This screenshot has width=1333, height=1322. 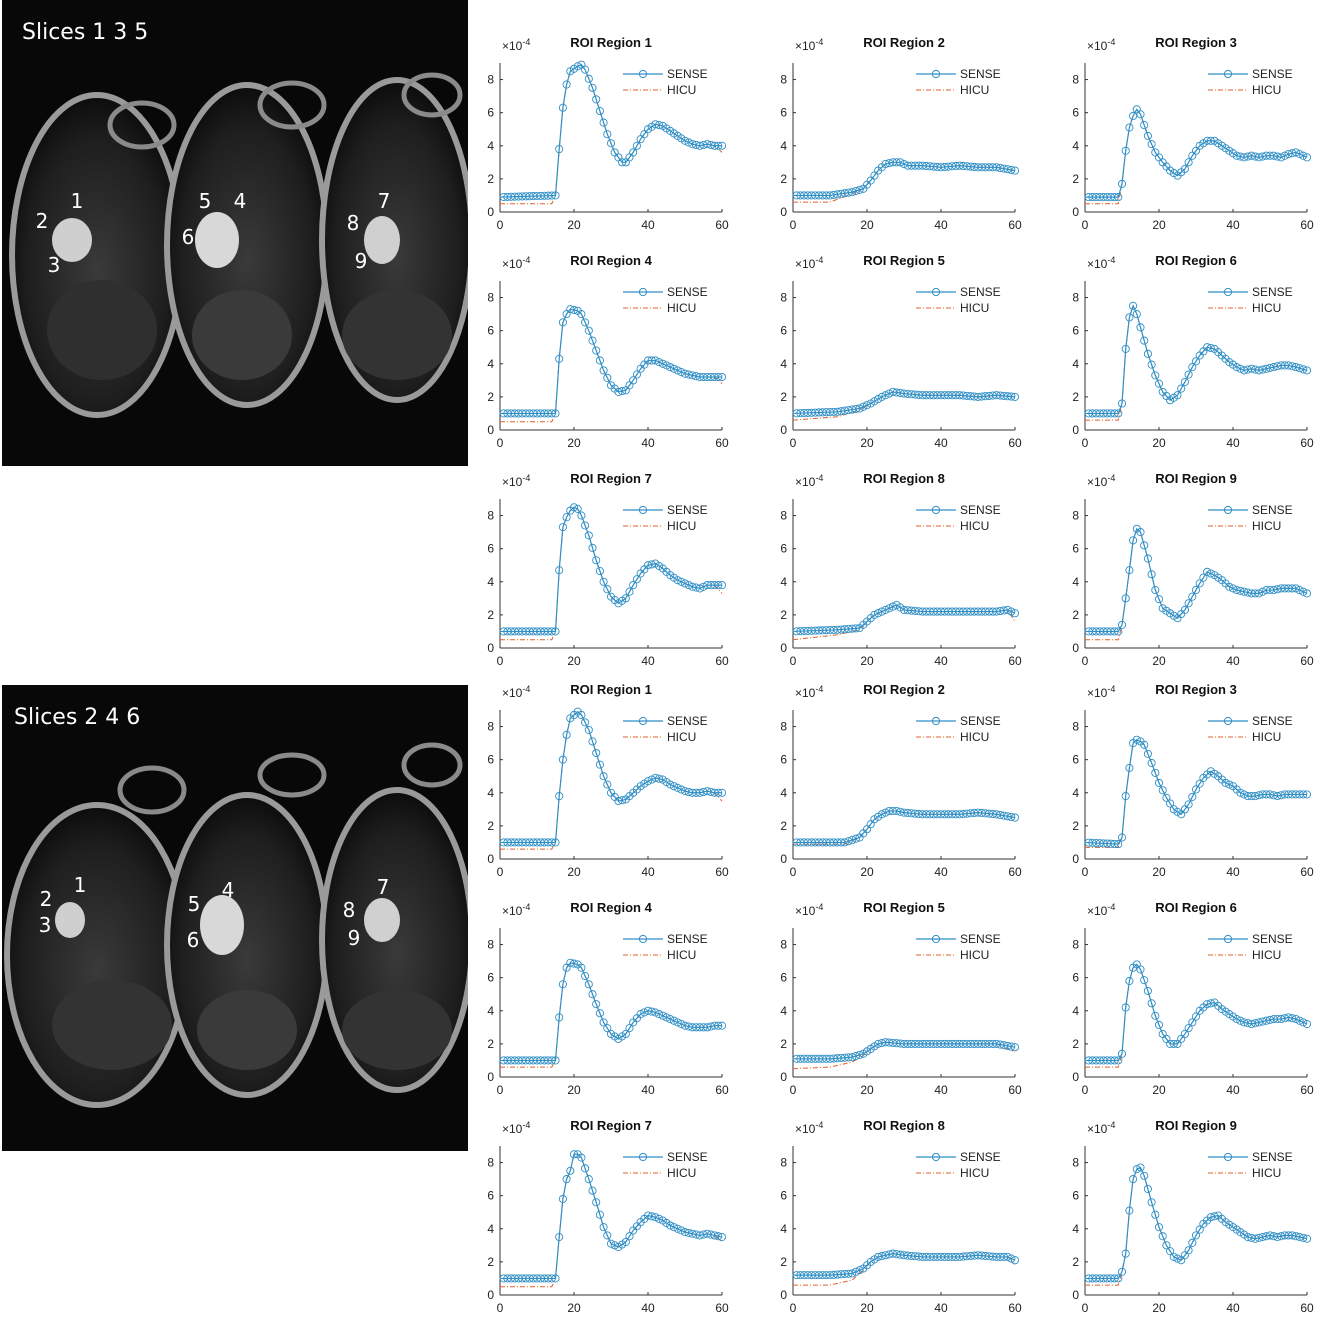 What do you see at coordinates (904, 1264) in the screenshot?
I see `sense-series-line` at bounding box center [904, 1264].